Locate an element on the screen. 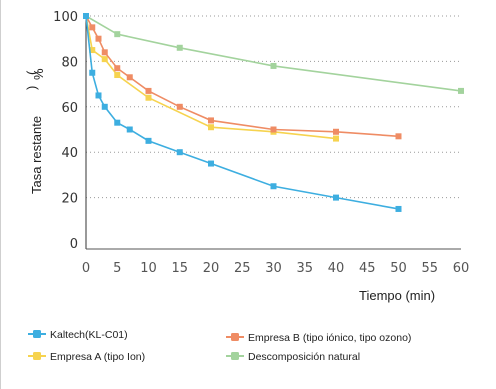  legend-item: Empresa B (tipo iónico, tipo ozono) is located at coordinates (318, 338).